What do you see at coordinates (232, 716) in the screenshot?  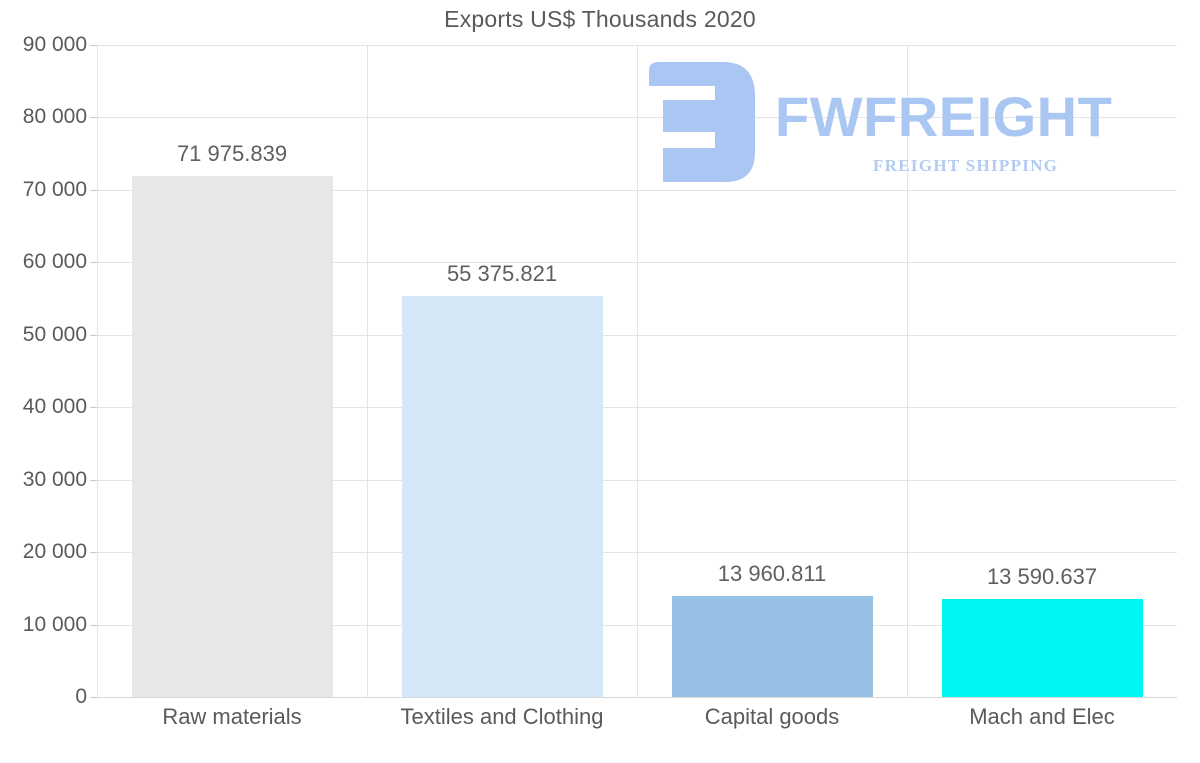 I see `x-tick-label: Raw materials` at bounding box center [232, 716].